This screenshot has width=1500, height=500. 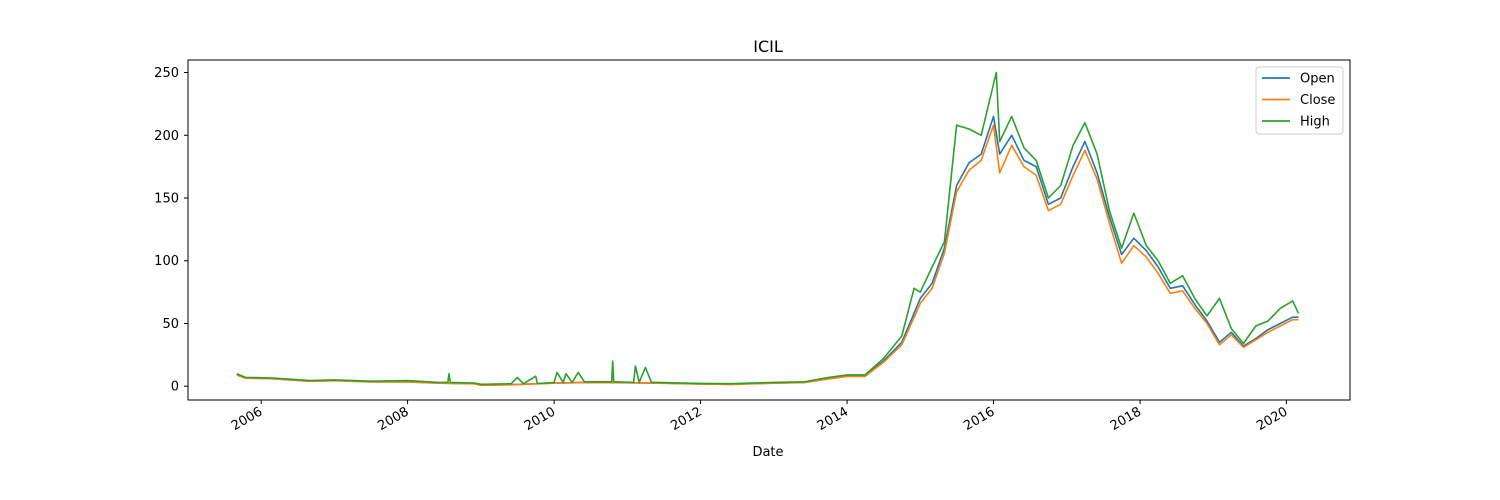 What do you see at coordinates (175, 387) in the screenshot?
I see `y-tick-label: 0` at bounding box center [175, 387].